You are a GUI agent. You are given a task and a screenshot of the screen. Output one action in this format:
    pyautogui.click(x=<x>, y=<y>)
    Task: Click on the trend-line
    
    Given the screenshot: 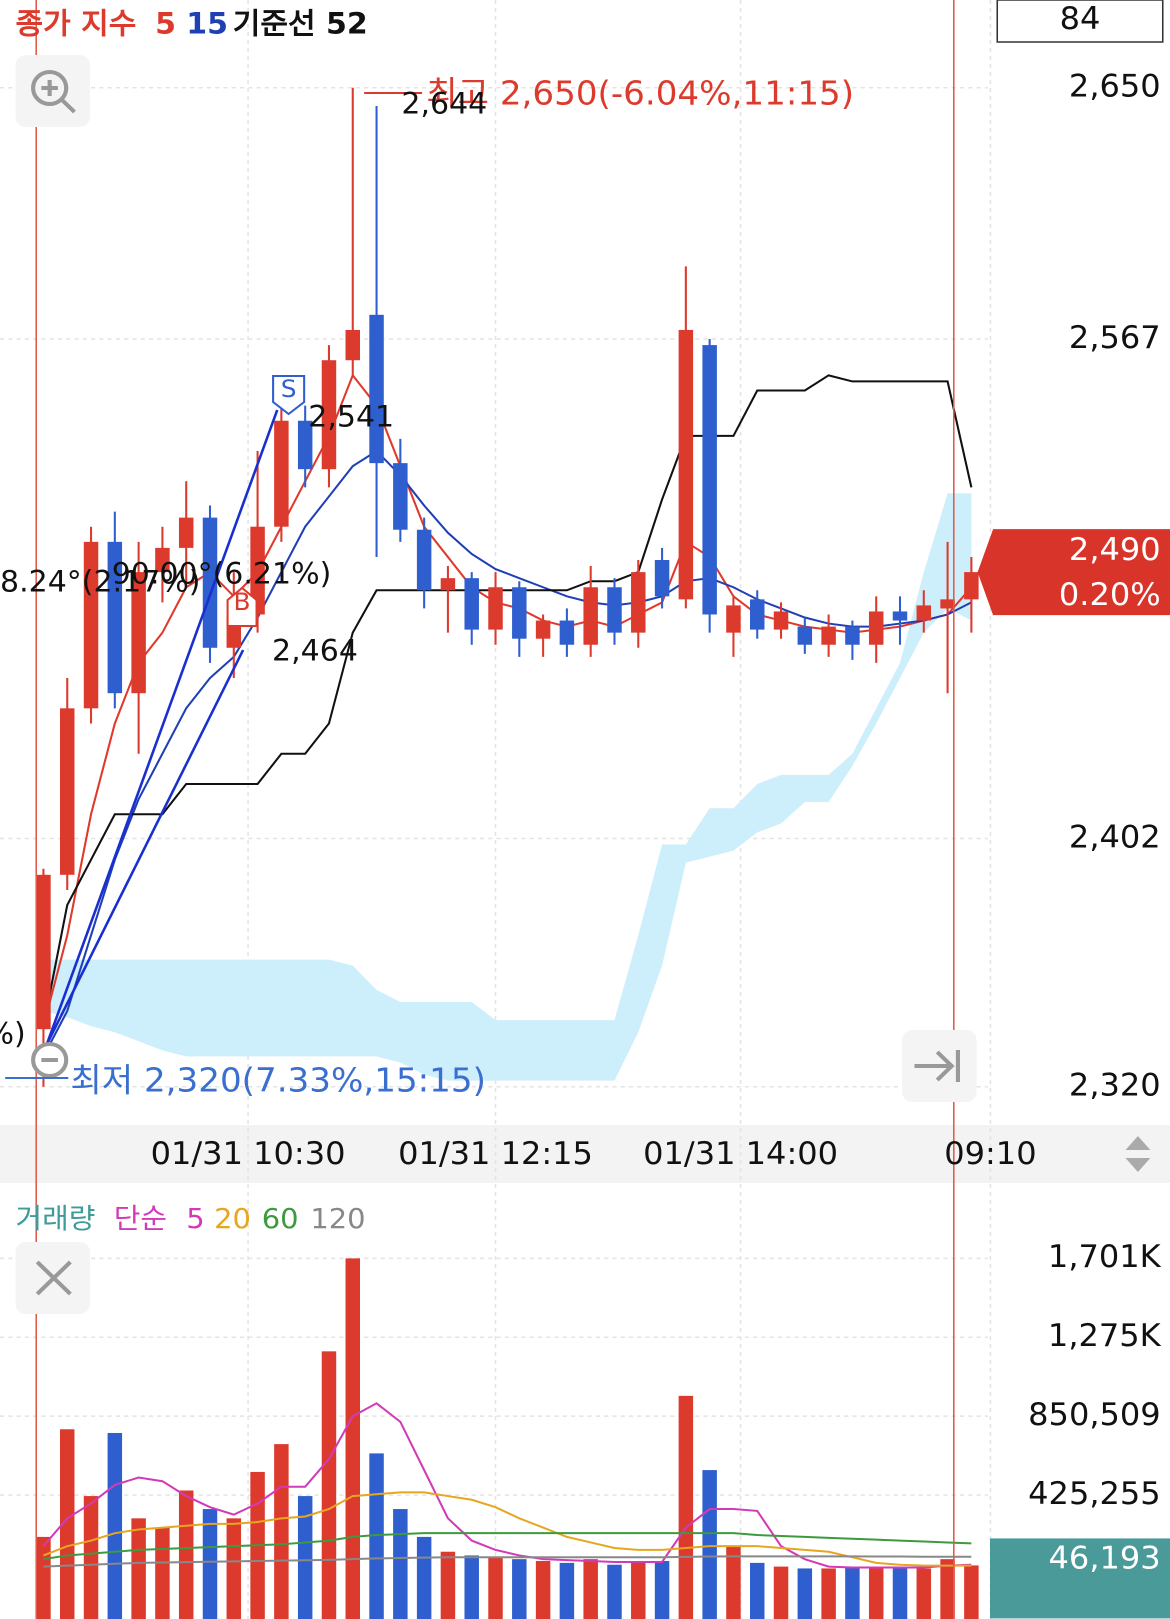 What is the action you would take?
    pyautogui.click(x=162, y=727)
    